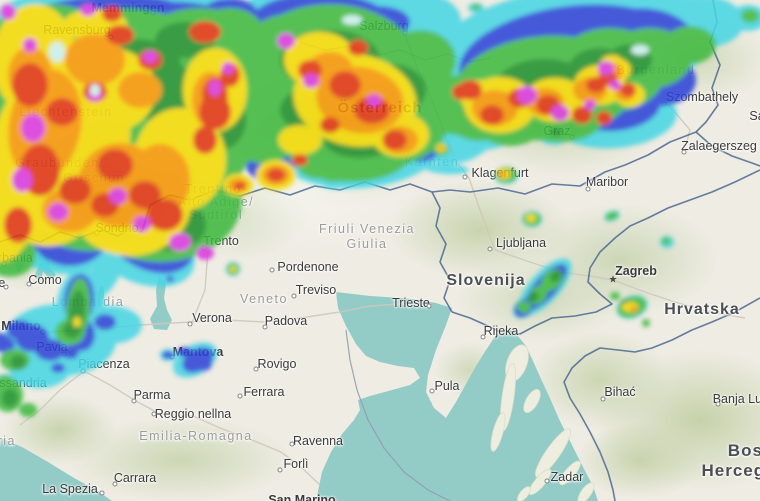 The image size is (760, 501). Describe the element at coordinates (447, 169) in the screenshot. I see `radar-cell-cyan` at that location.